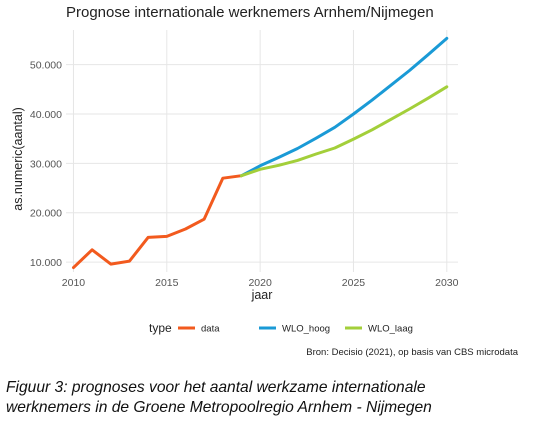 The height and width of the screenshot is (424, 535). I want to click on y-axis-ticks: 10.000 20.000 30.000 40.000 50.000, so click(46, 165).